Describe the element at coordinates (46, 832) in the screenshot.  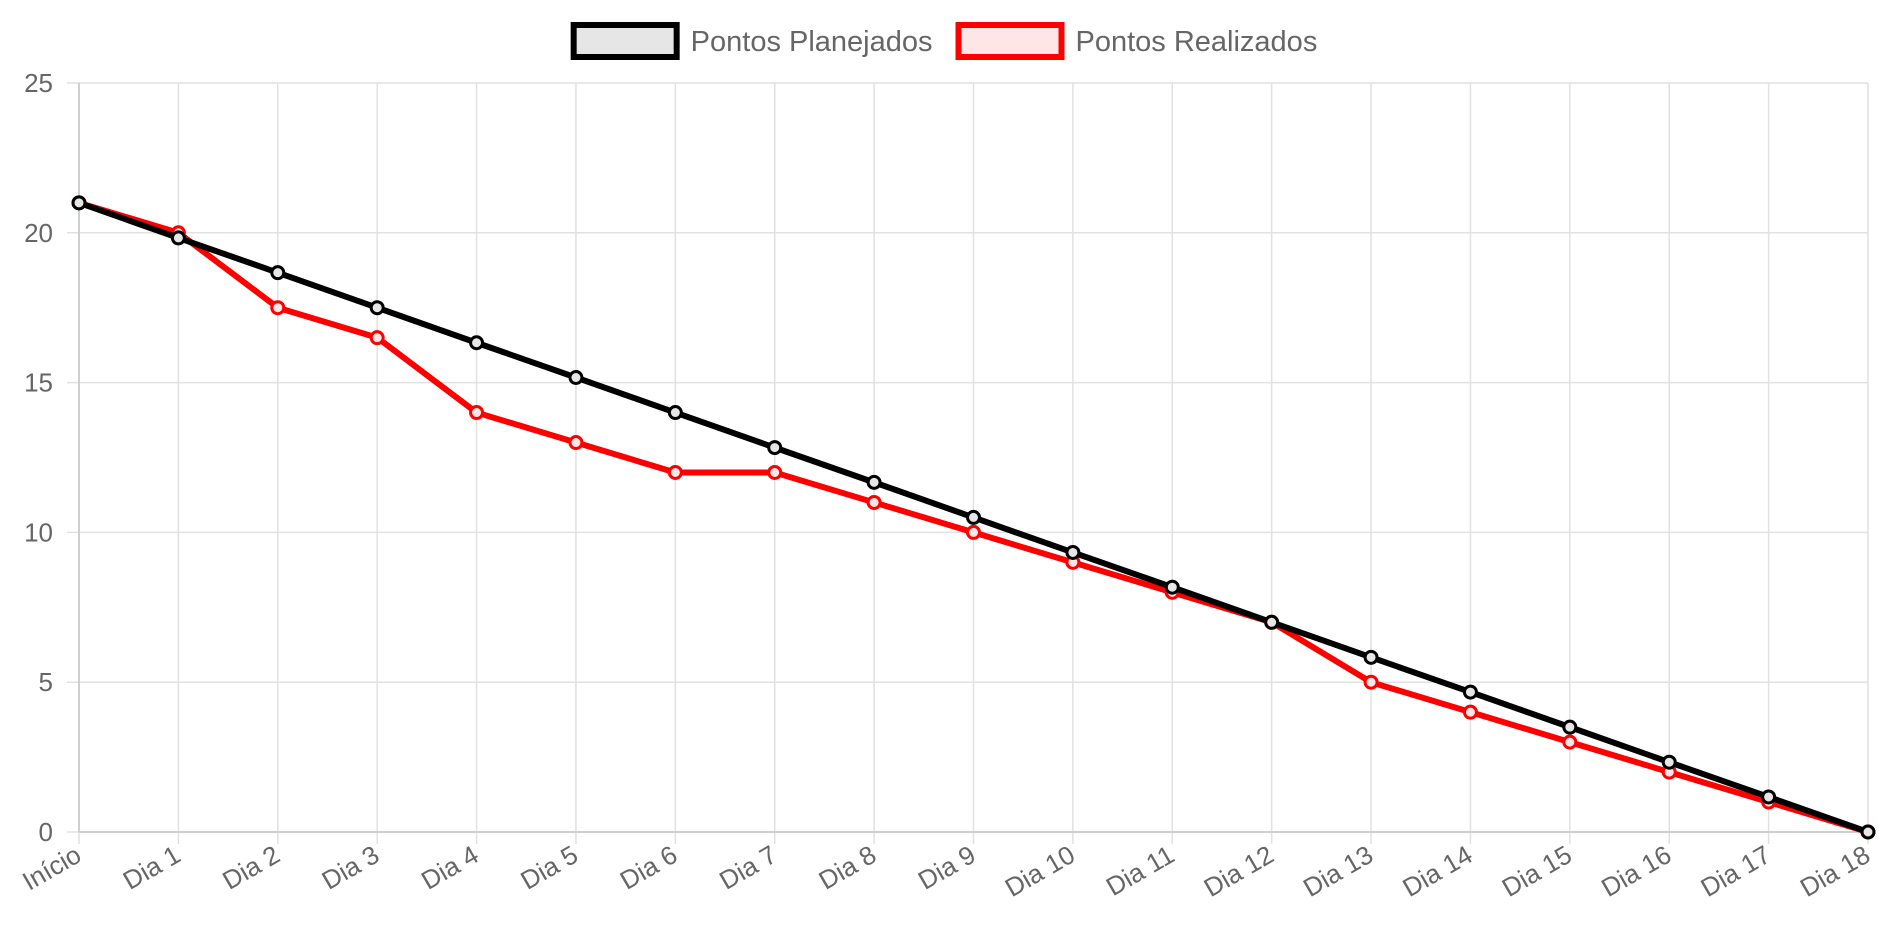
I see `y-tick-label: 0` at that location.